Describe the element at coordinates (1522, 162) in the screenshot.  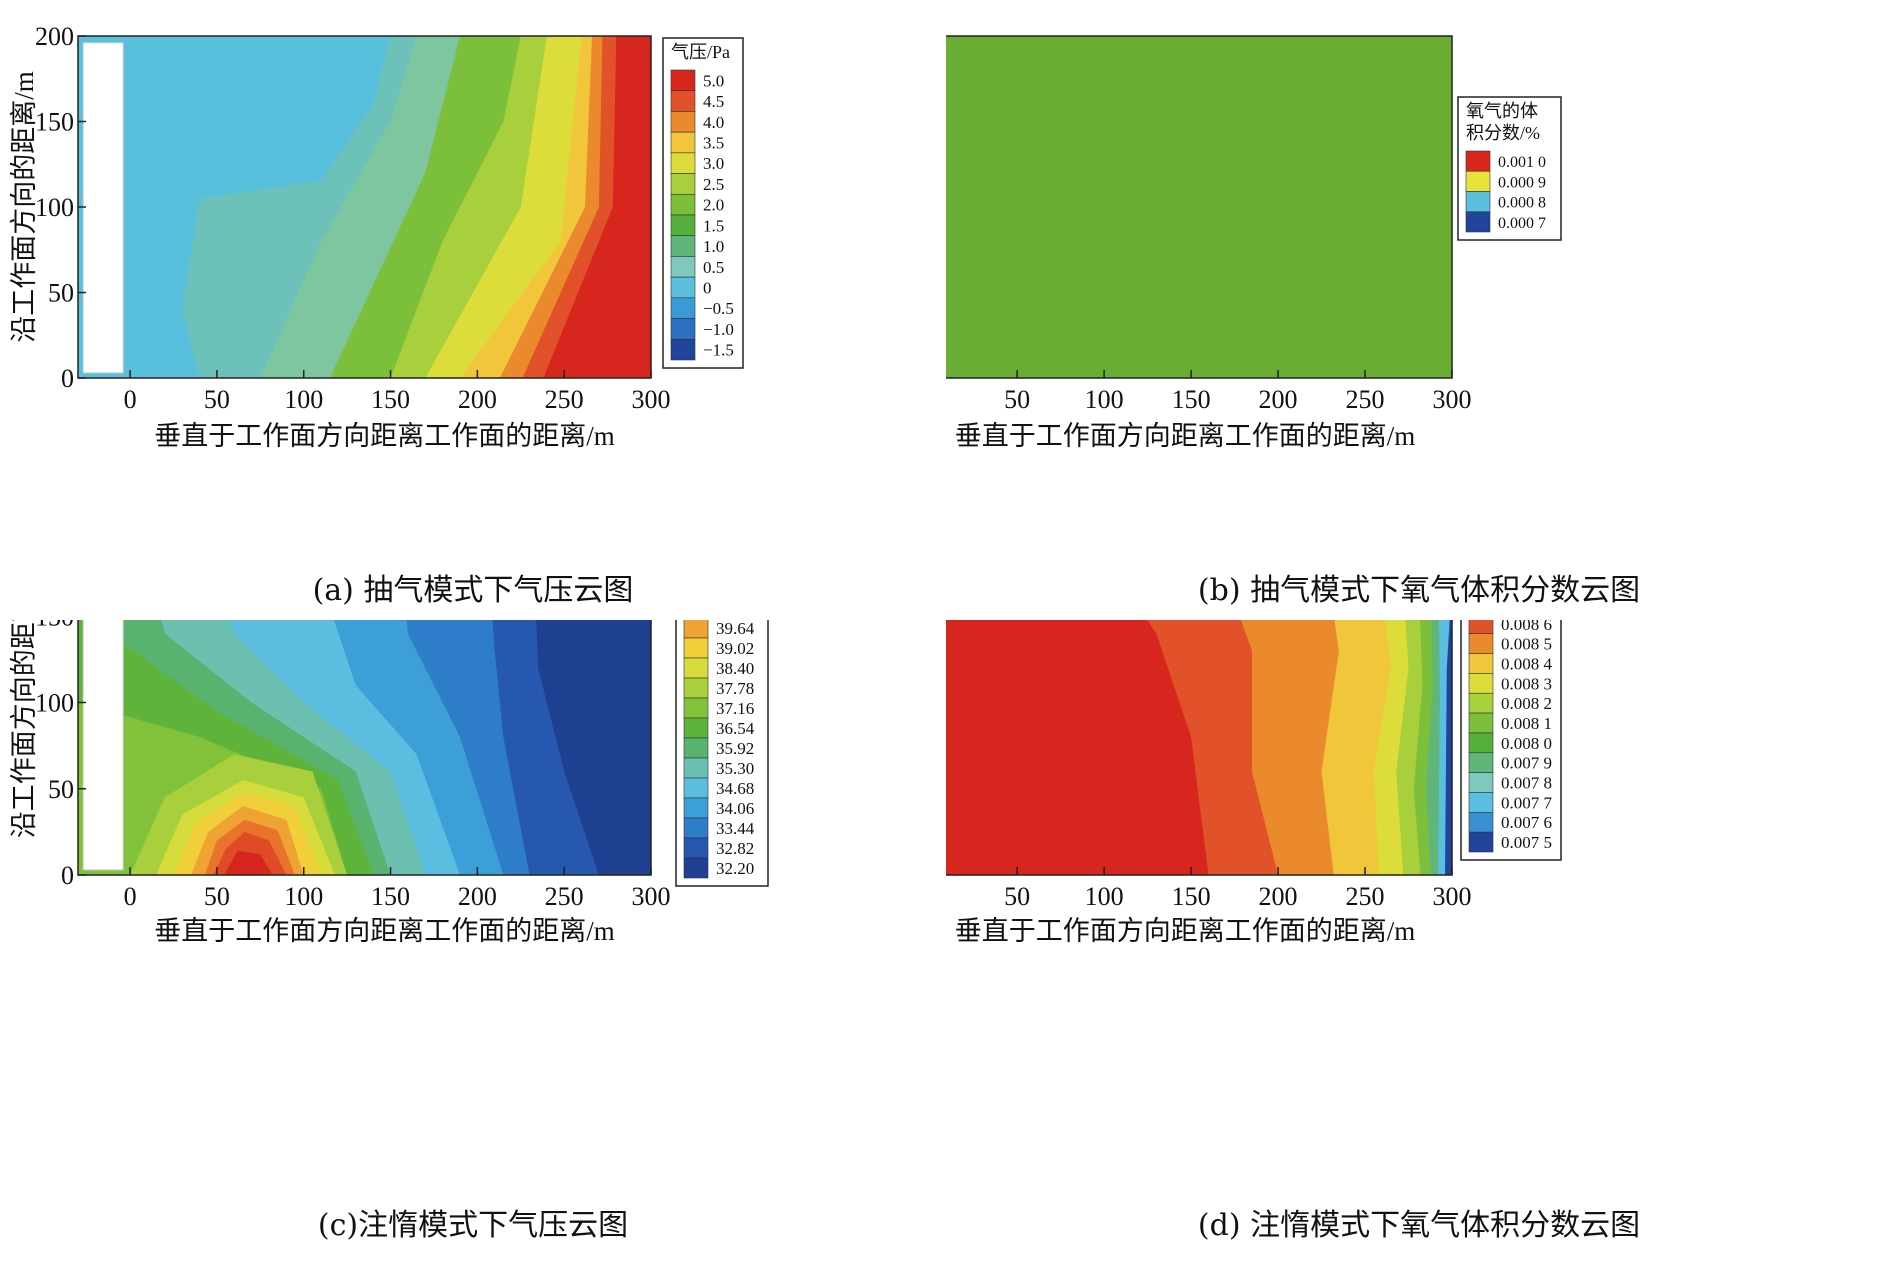
I see `legend-level-label: 0.001 0` at that location.